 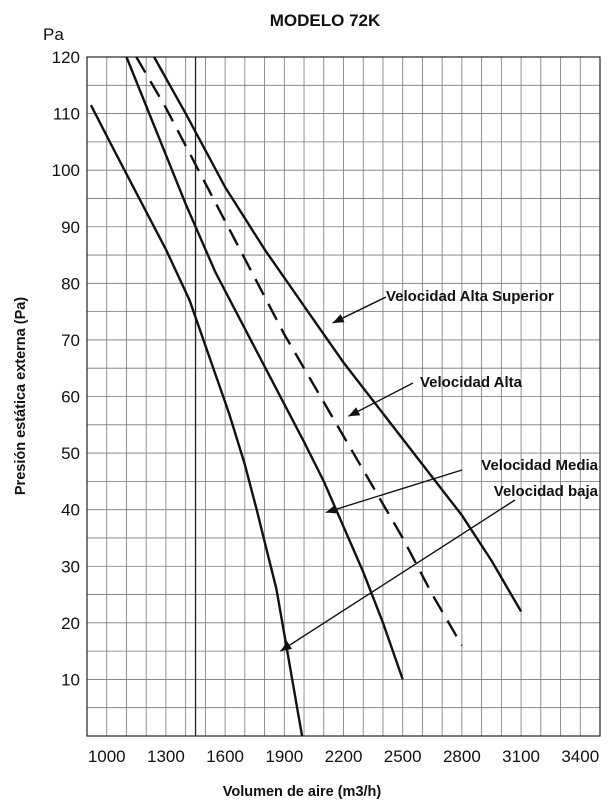 I want to click on y-tick-label: 30, so click(x=70, y=566).